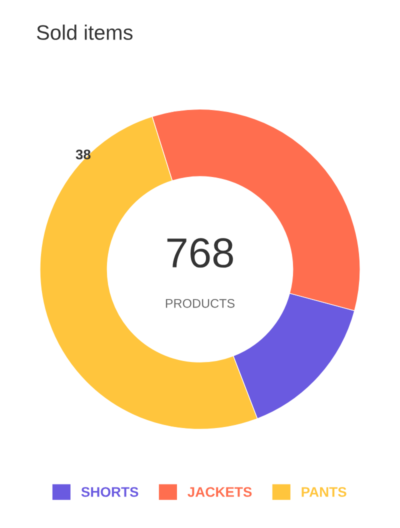  Describe the element at coordinates (324, 492) in the screenshot. I see `legend-label: PANTS` at that location.